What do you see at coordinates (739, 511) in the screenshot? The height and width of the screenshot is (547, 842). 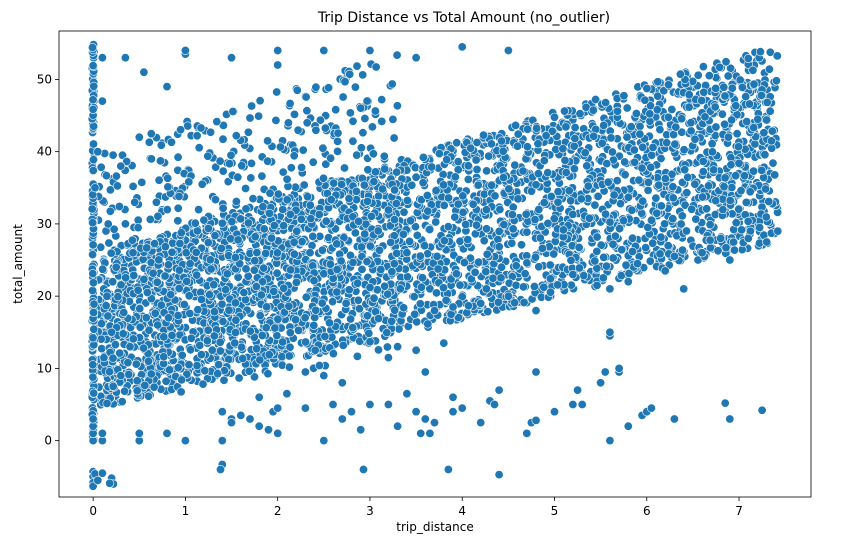 I see `x-tick-label: 7` at bounding box center [739, 511].